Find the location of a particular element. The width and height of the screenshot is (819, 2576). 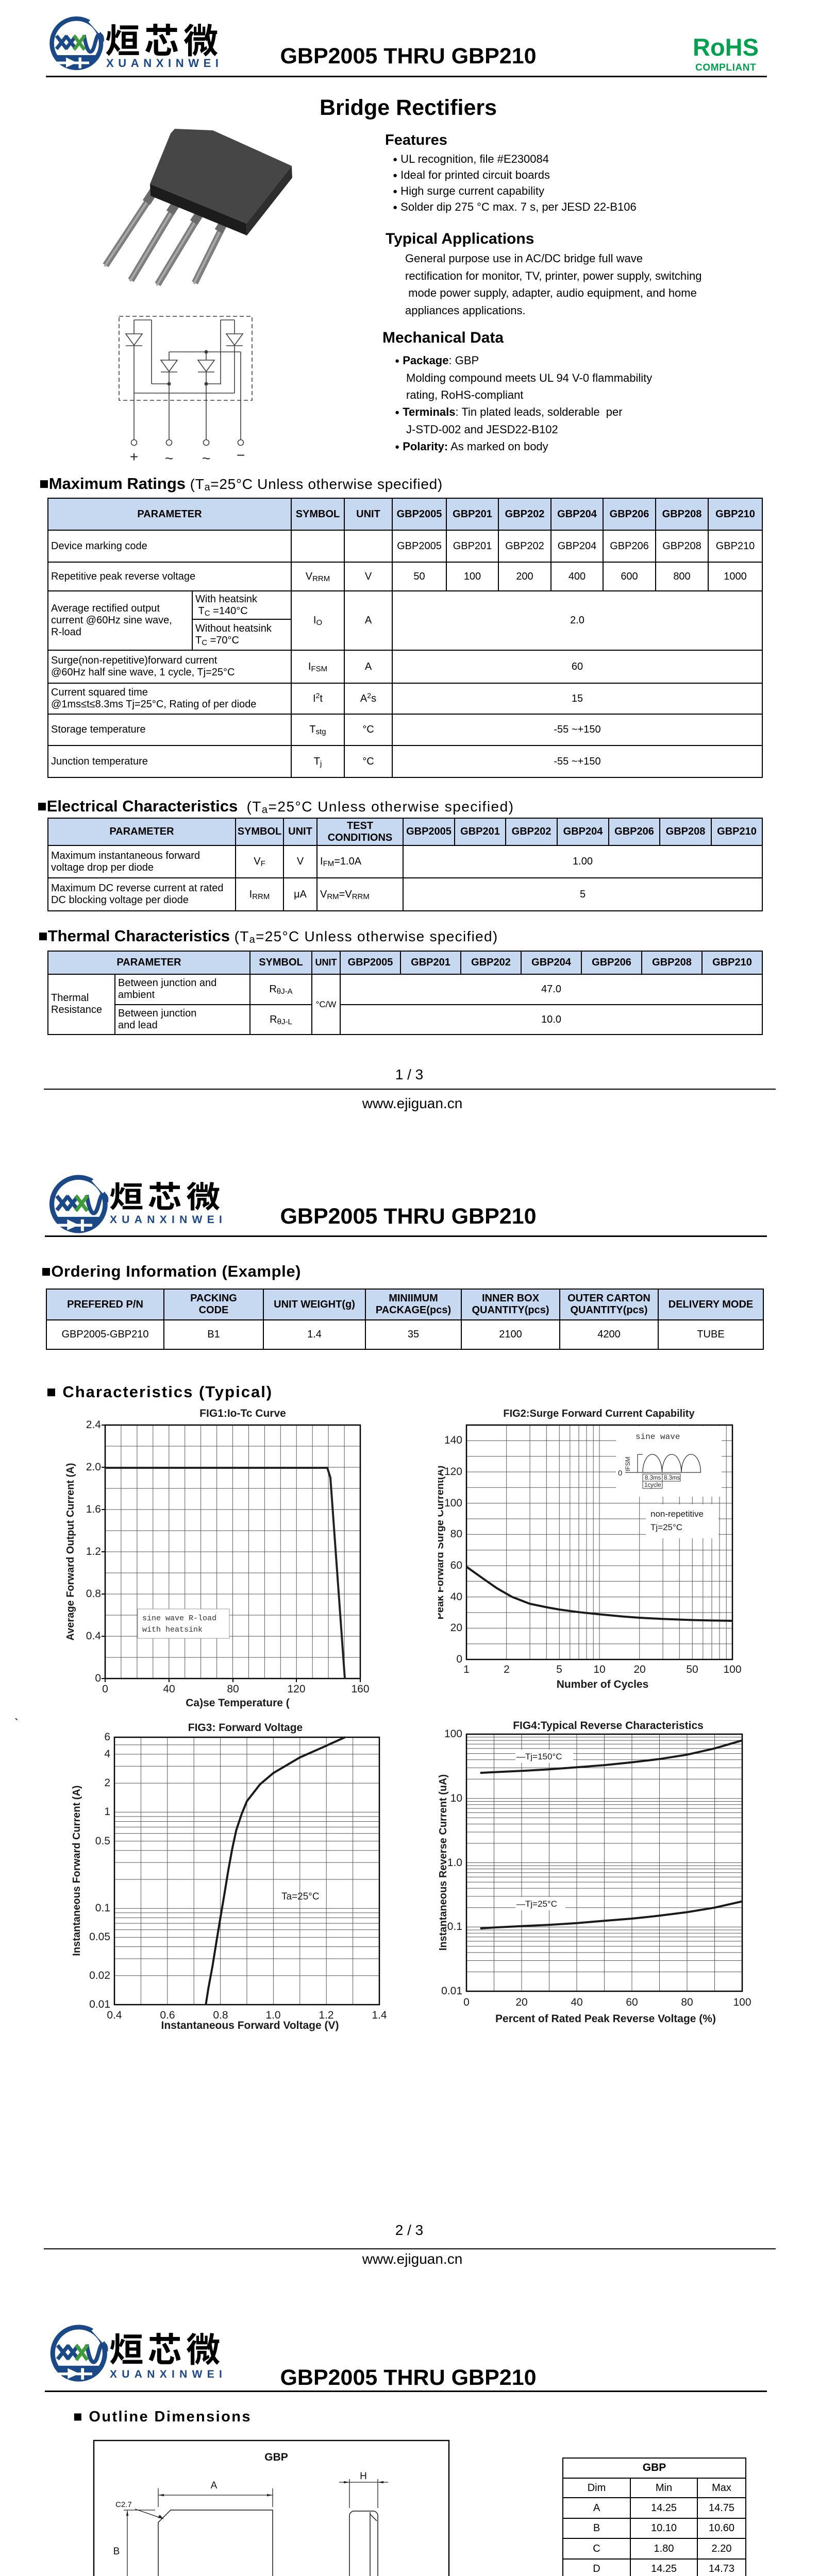

svg-text: 0.5 is located at coordinates (102, 1841).